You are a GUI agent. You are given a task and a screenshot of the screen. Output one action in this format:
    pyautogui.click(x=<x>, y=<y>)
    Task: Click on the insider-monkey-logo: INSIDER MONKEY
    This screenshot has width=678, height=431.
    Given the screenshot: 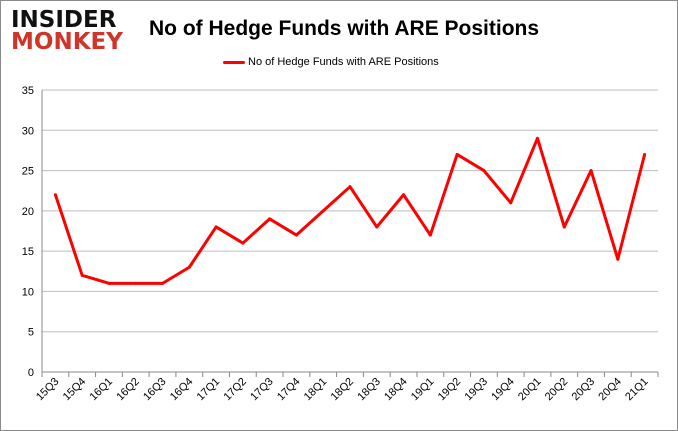 What is the action you would take?
    pyautogui.click(x=67, y=31)
    